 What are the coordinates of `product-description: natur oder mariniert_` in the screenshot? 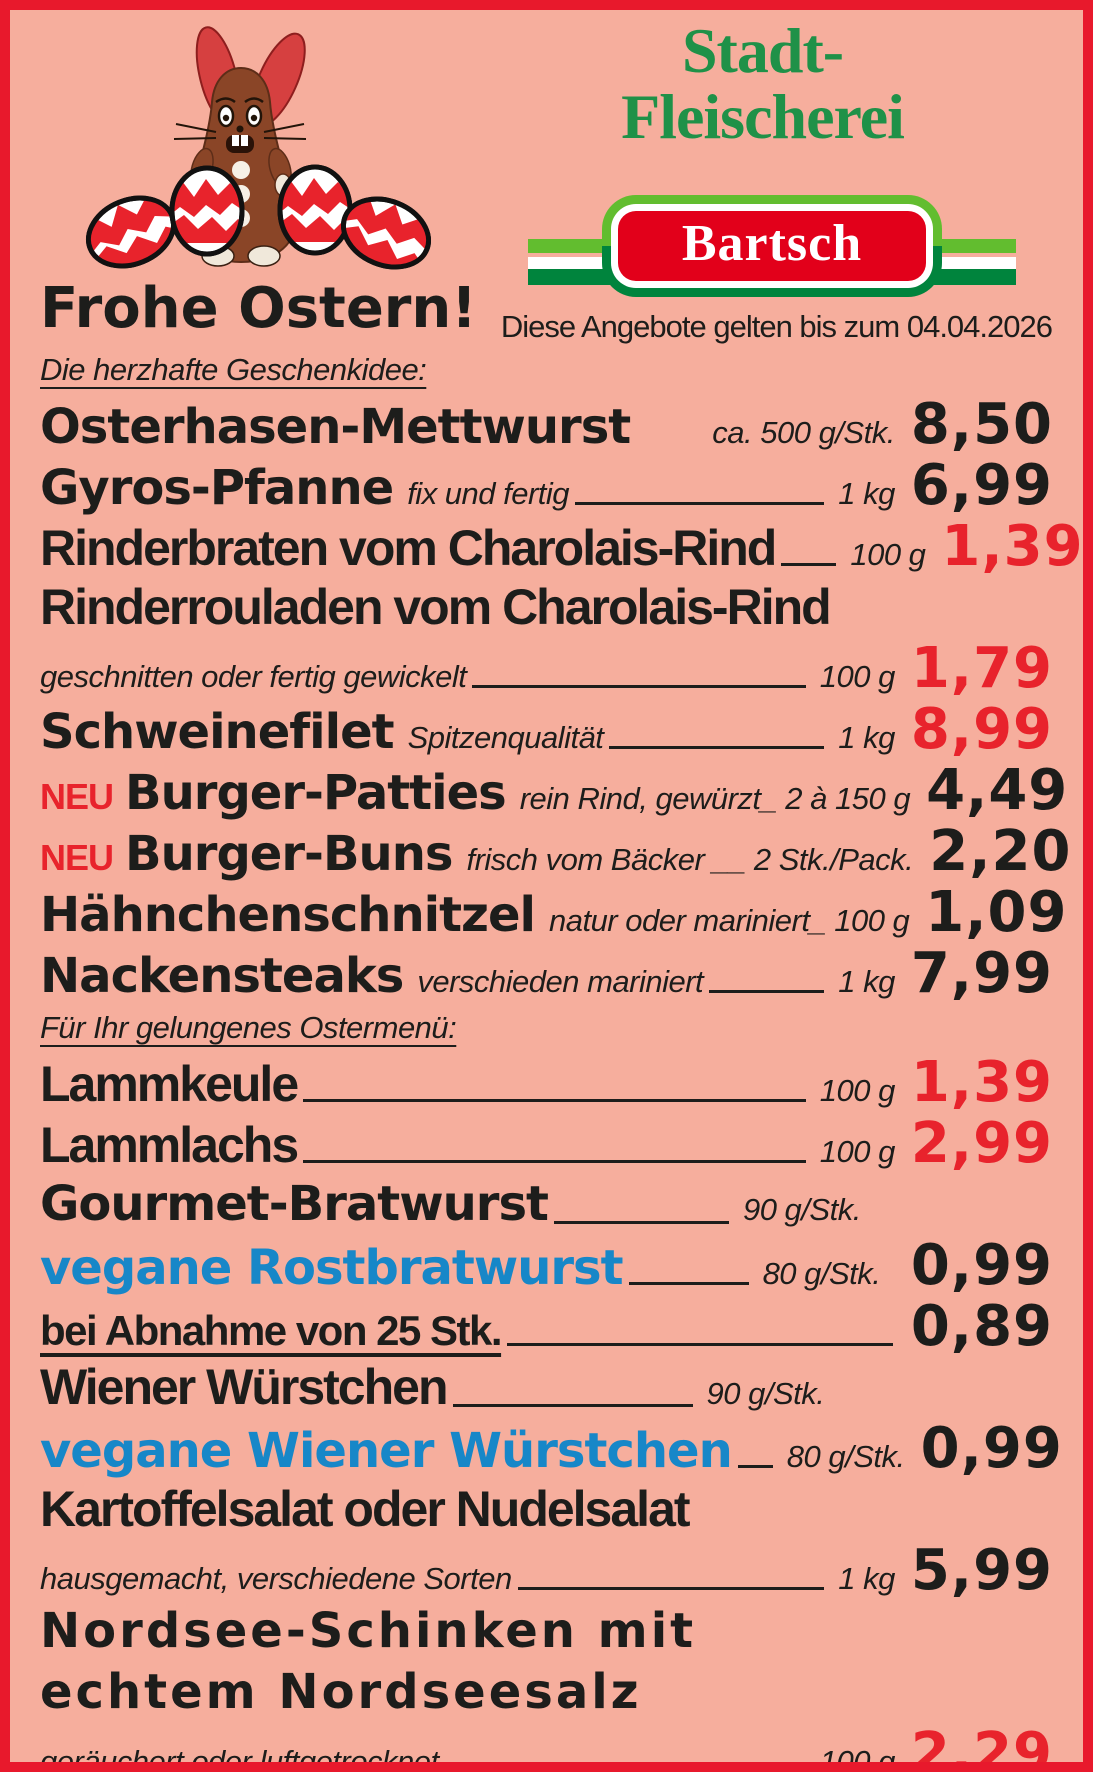 It's located at (687, 920).